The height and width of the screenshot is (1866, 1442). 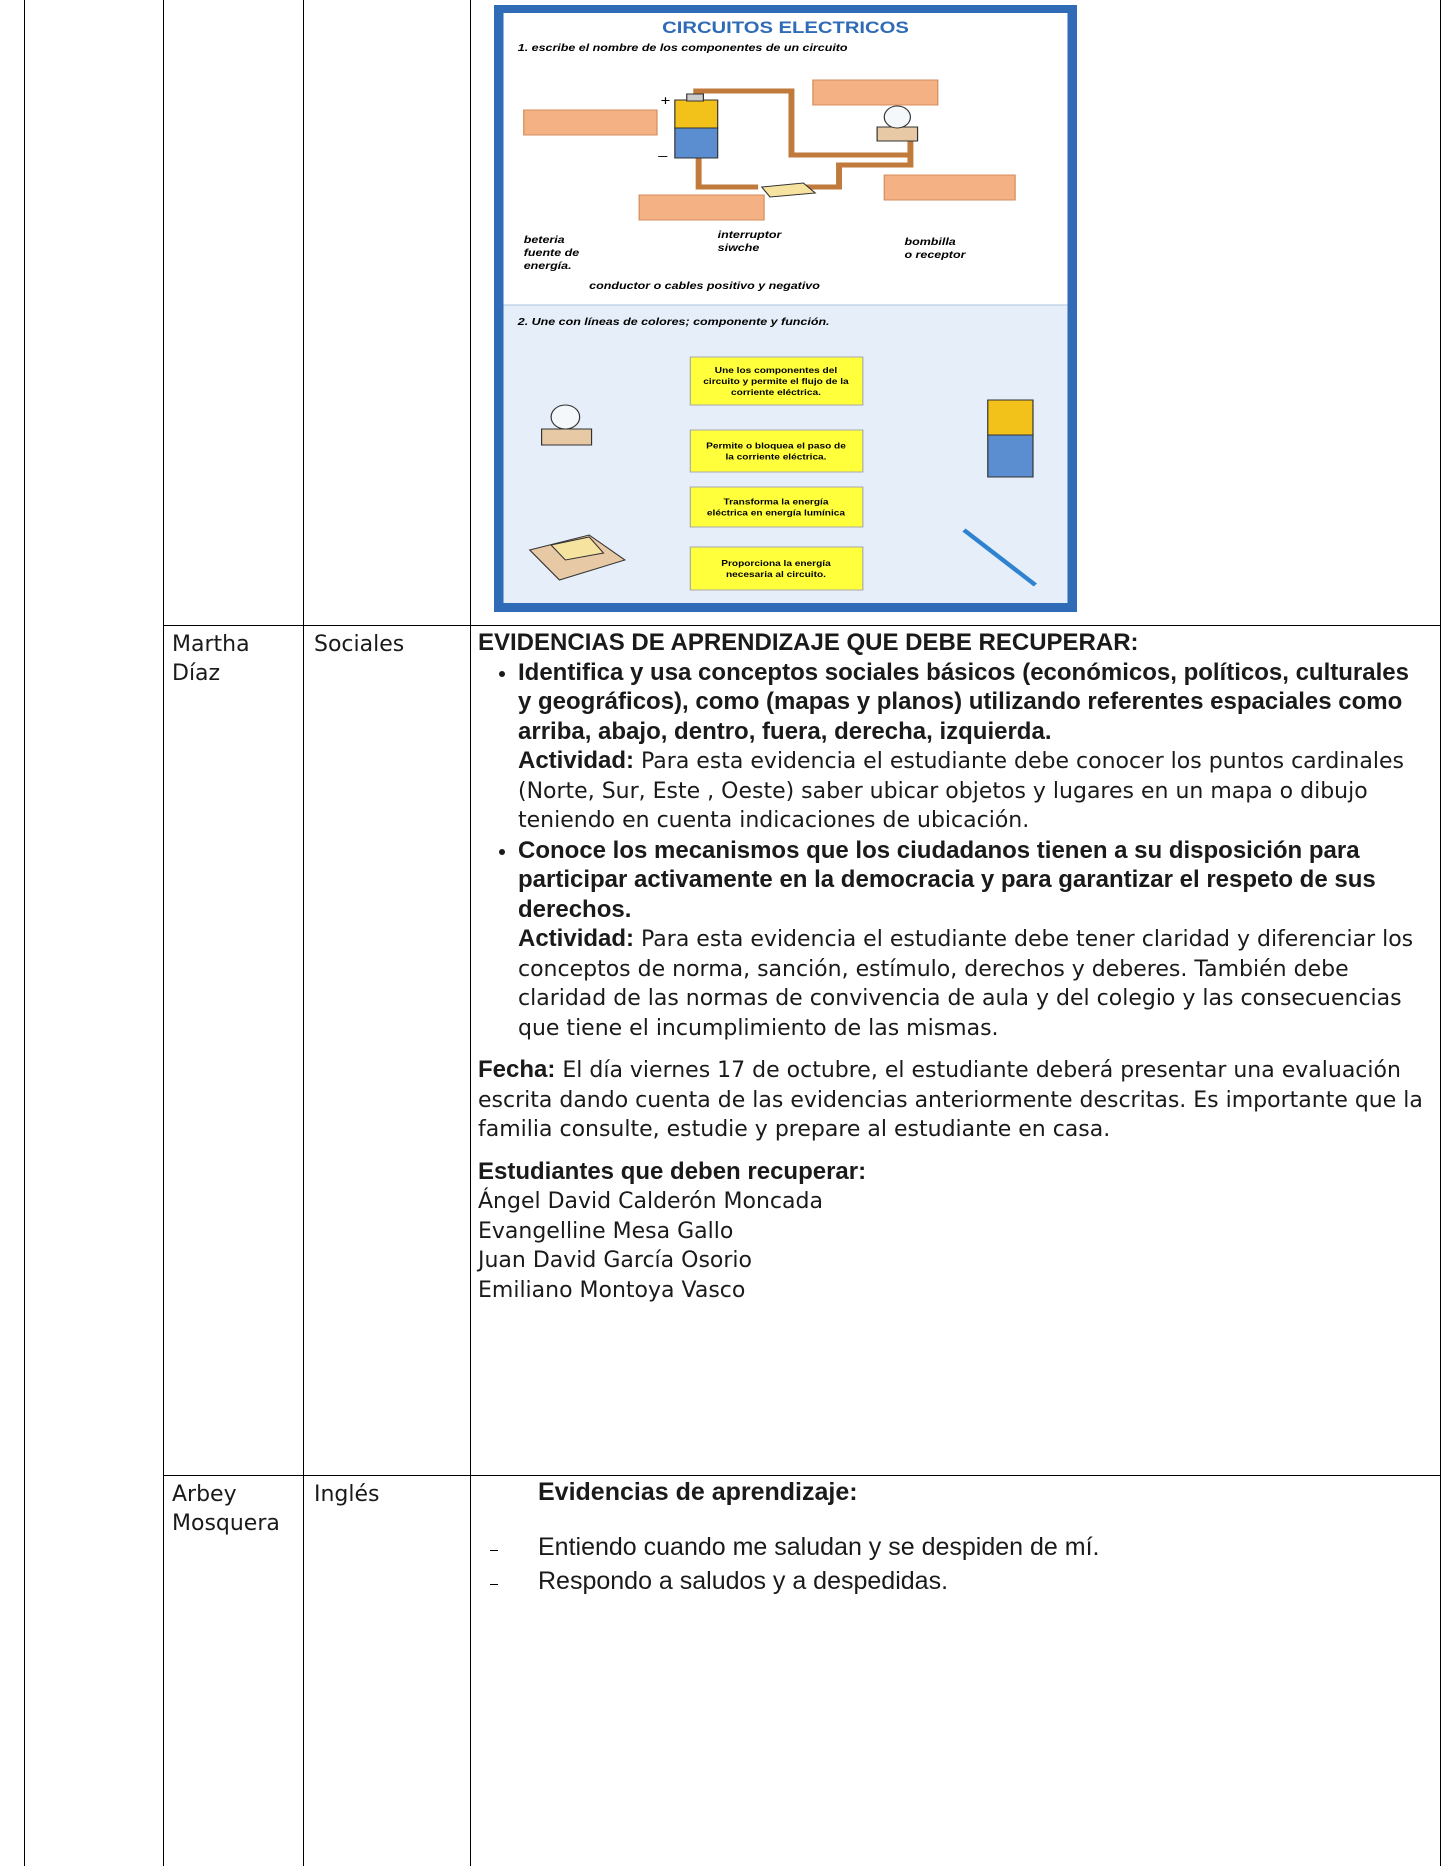 I want to click on student: Ángel David Calderón Moncada, so click(x=650, y=1201).